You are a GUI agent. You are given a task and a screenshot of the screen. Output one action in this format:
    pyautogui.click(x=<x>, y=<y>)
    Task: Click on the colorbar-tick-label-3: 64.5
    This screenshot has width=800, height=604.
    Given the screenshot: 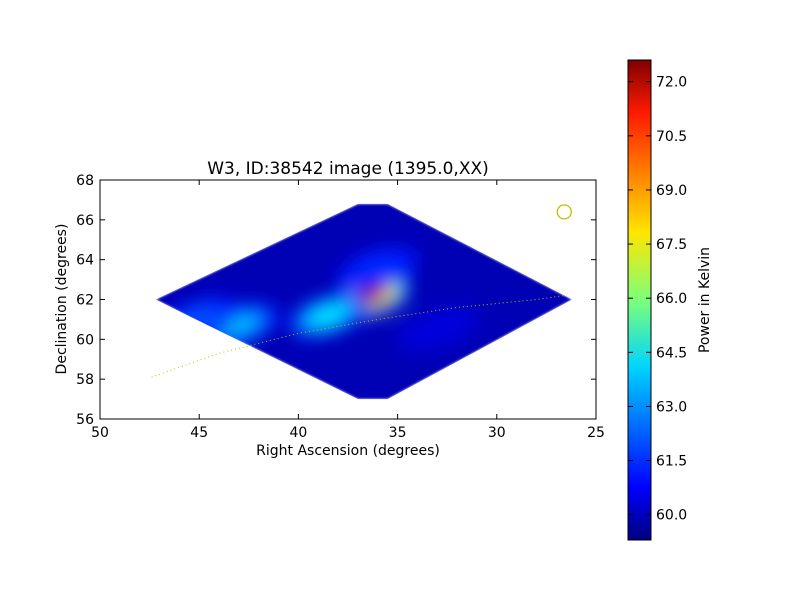 What is the action you would take?
    pyautogui.click(x=671, y=353)
    